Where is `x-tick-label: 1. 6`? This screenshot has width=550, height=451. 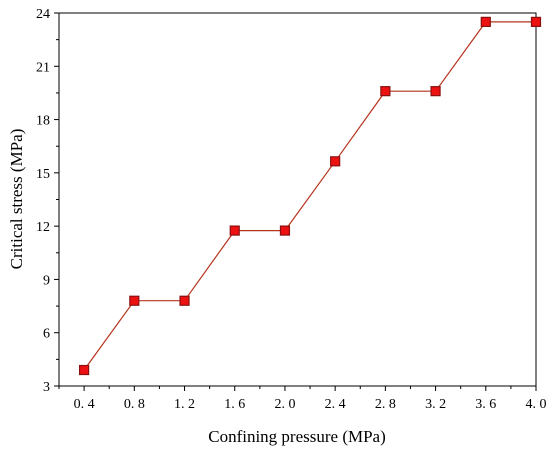
x-tick-label: 1. 6 is located at coordinates (234, 404).